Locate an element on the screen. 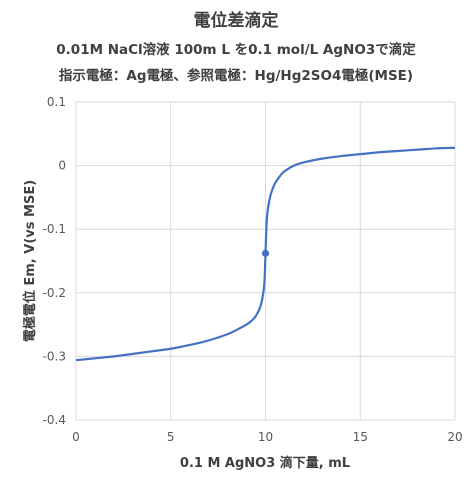 This screenshot has height=487, width=472. equivalence-point-marker is located at coordinates (265, 253).